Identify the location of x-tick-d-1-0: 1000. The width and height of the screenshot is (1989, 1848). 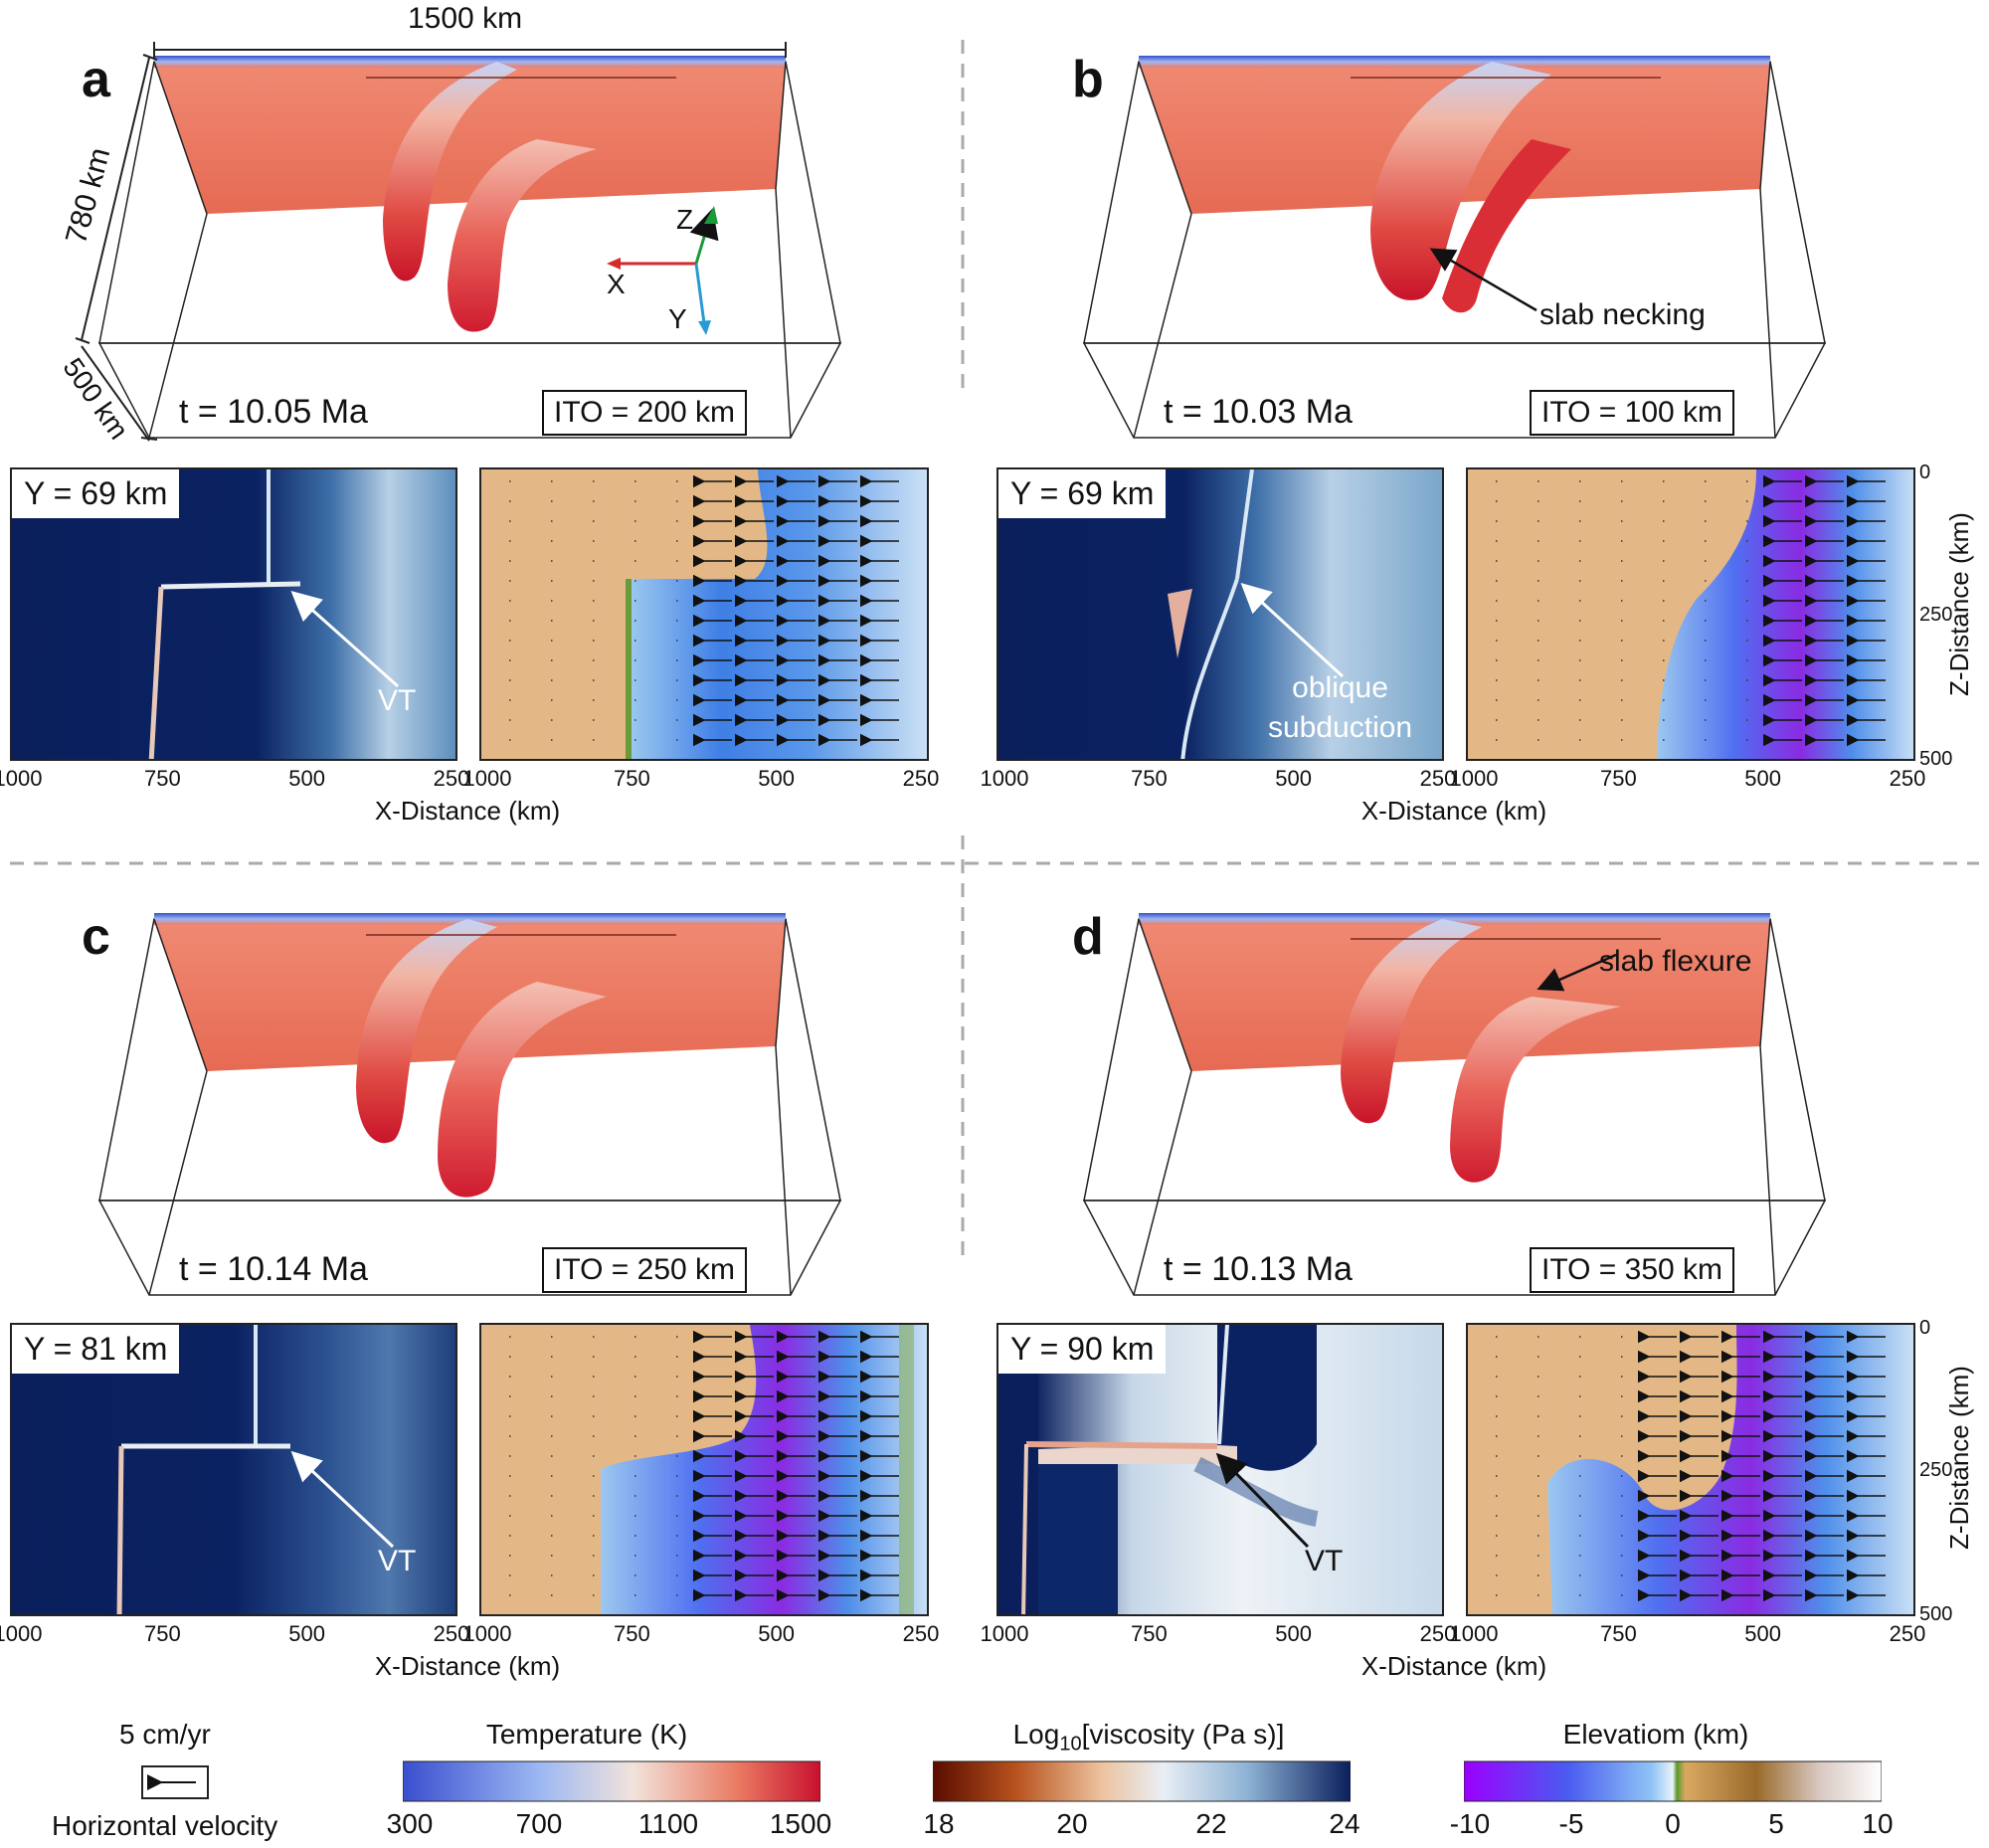
(1474, 1633).